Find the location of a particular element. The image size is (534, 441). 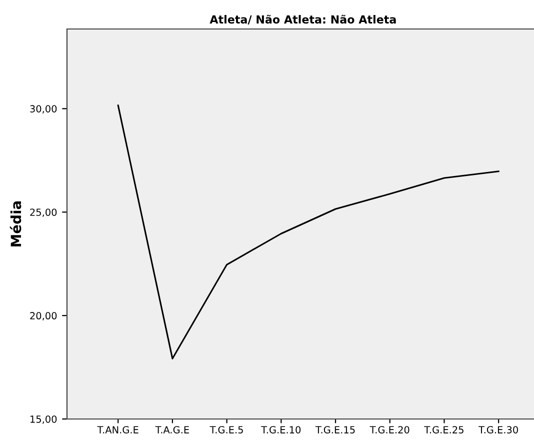

x-tick-label: T.G.E.30 is located at coordinates (498, 430).